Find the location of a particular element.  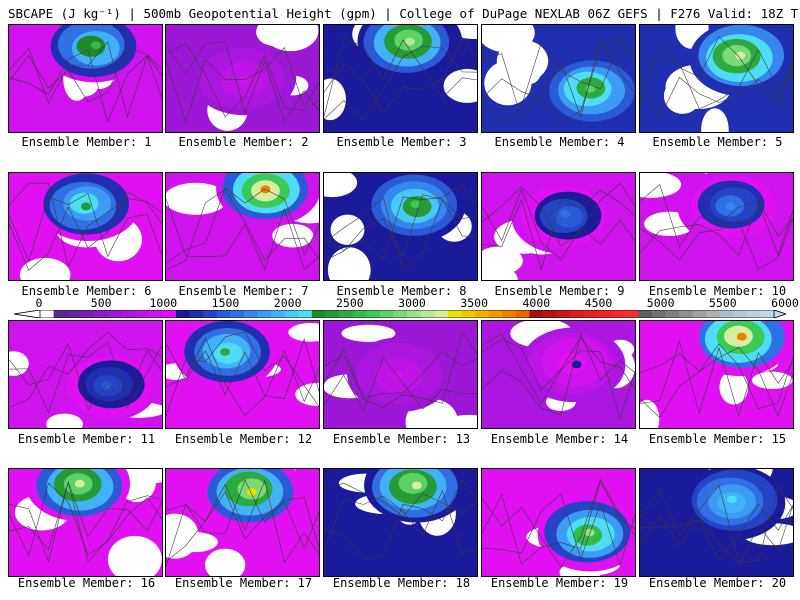

ensemble-member-label: Ensemble Member: 7 is located at coordinates (243, 291).